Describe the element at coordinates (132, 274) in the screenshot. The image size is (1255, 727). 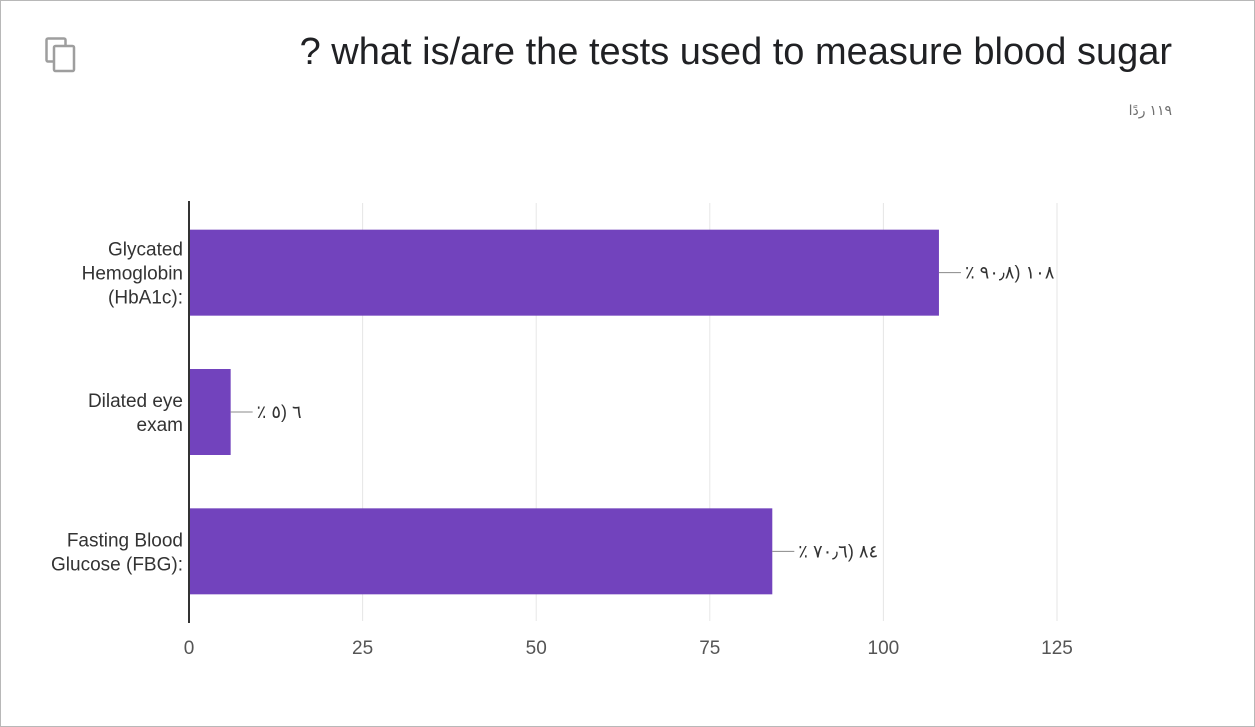
I see `category-label: Glycated Hemoglobin (HbA1c):` at that location.